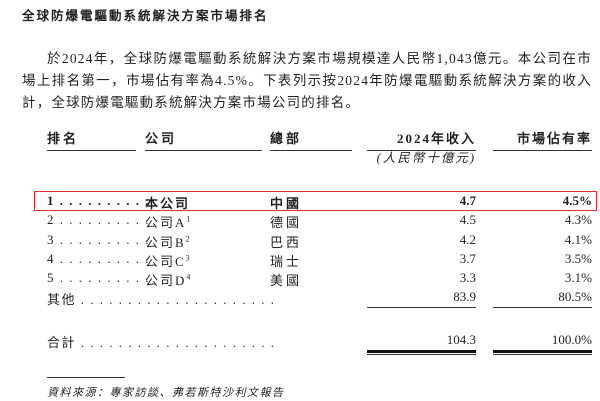  What do you see at coordinates (161, 138) in the screenshot?
I see `header-company: 公司` at bounding box center [161, 138].